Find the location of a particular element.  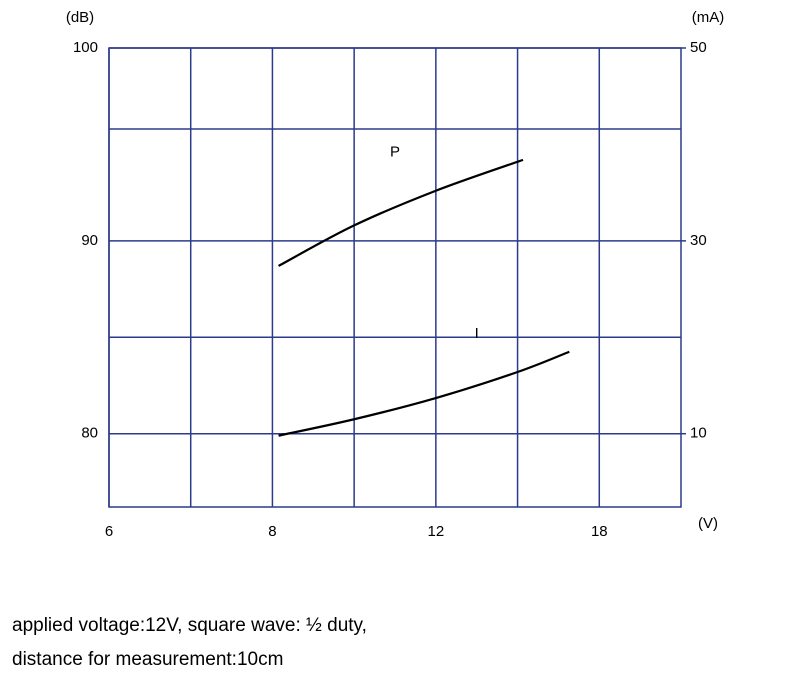

y-tick-label: 100 is located at coordinates (85, 47).